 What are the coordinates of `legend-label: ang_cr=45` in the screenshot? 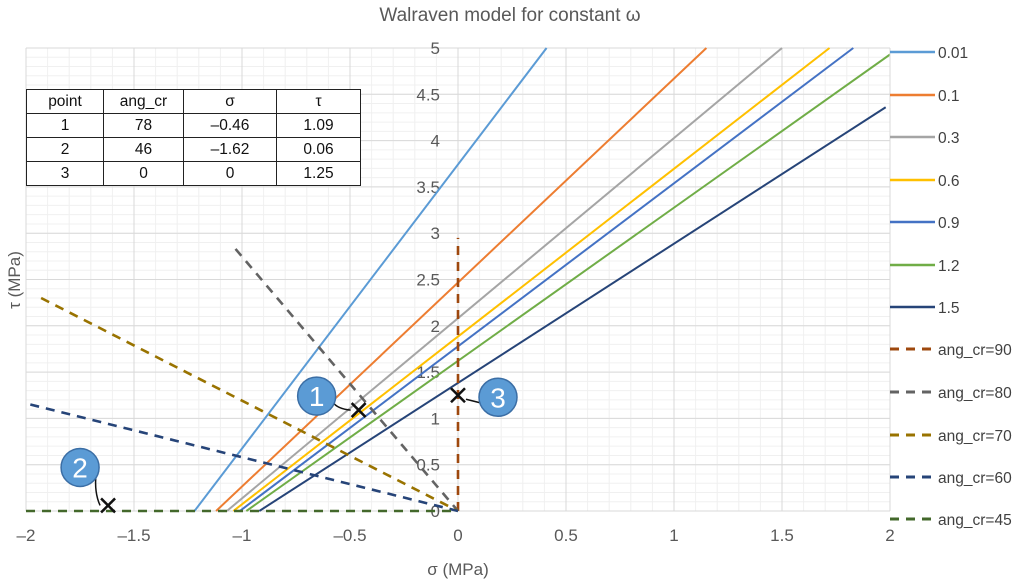 It's located at (975, 520).